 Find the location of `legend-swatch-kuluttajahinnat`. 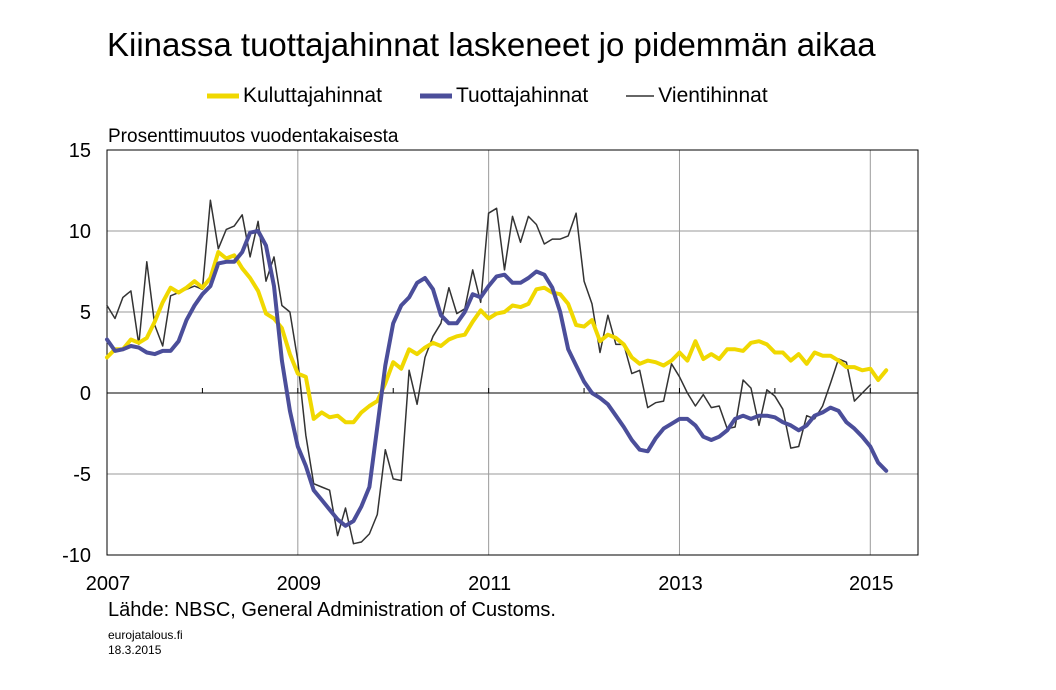

legend-swatch-kuluttajahinnat is located at coordinates (223, 96).